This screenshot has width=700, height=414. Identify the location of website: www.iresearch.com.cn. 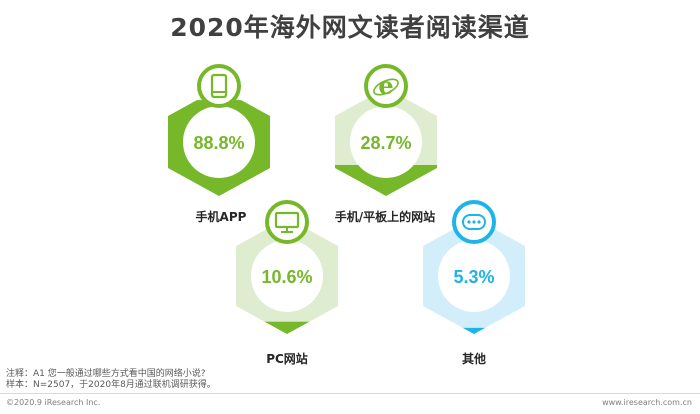
(647, 402).